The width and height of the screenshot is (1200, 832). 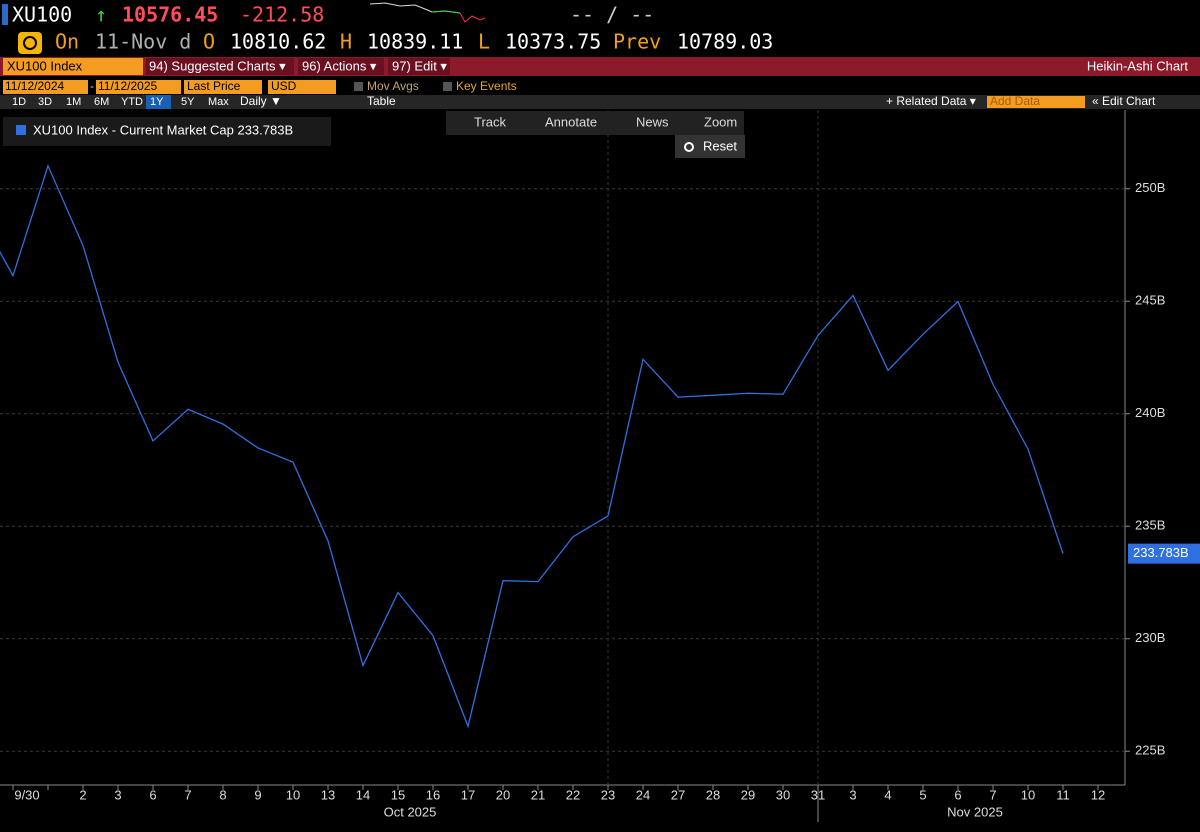 What do you see at coordinates (1150, 300) in the screenshot?
I see `y-tick-label: 245B` at bounding box center [1150, 300].